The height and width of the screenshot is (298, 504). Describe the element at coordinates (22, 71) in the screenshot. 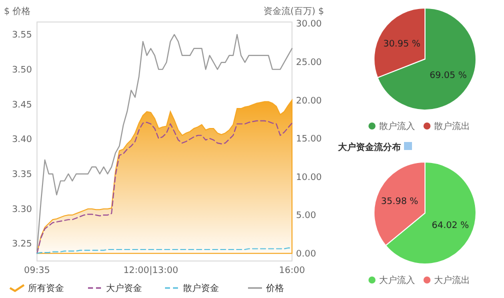

I see `y-tick-label: 3.50` at that location.